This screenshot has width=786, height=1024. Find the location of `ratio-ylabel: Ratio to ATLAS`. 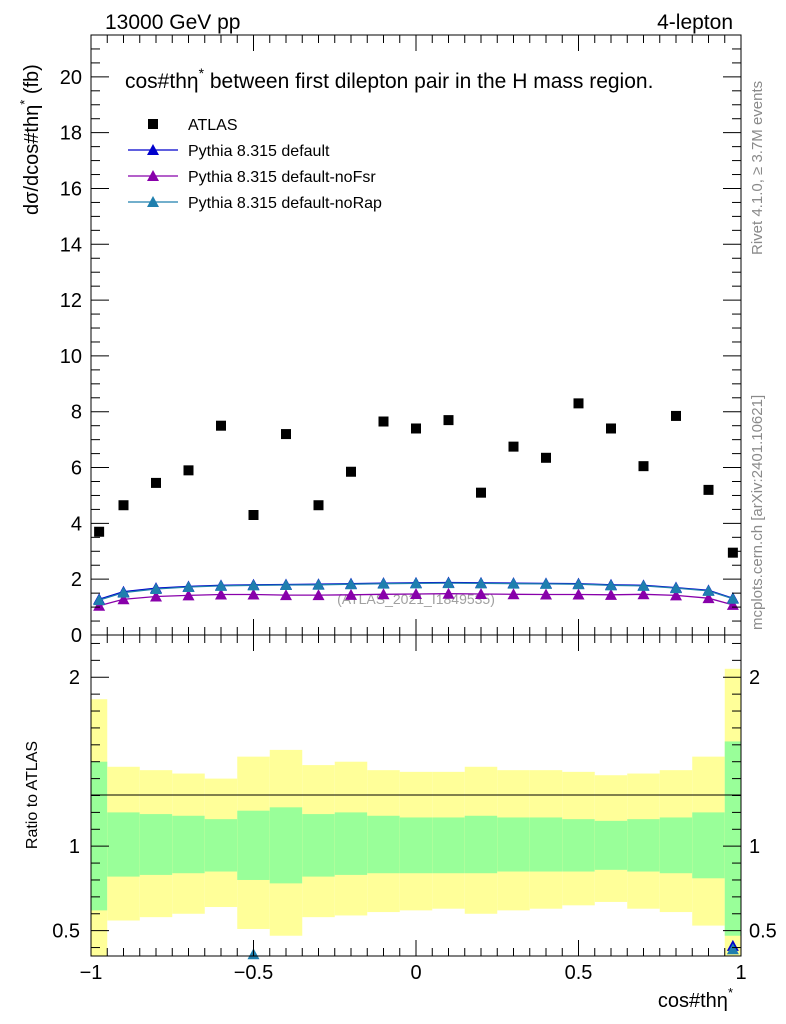

ratio-ylabel: Ratio to ATLAS is located at coordinates (32, 795).